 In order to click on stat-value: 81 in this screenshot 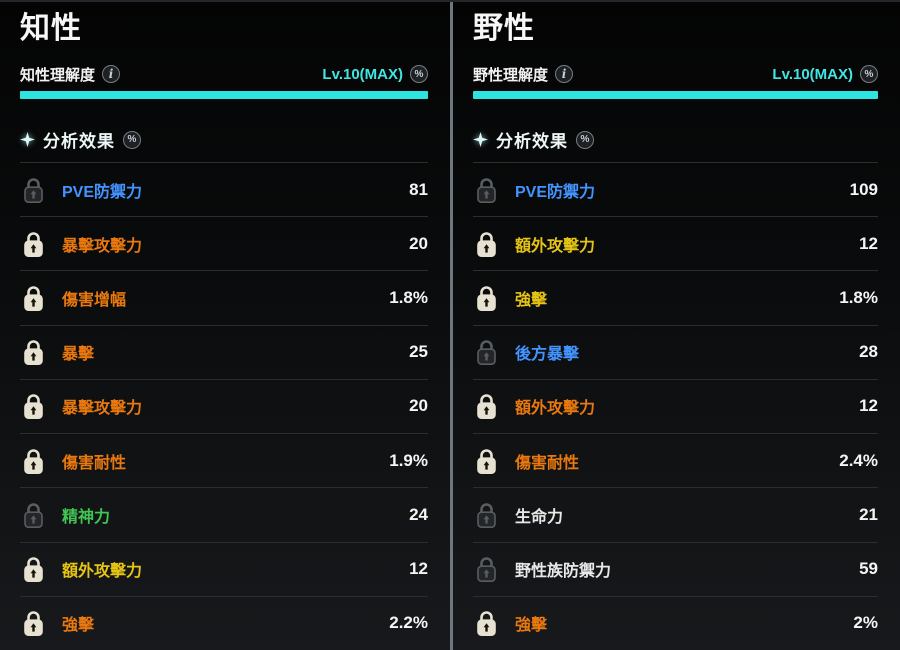, I will do `click(418, 189)`.